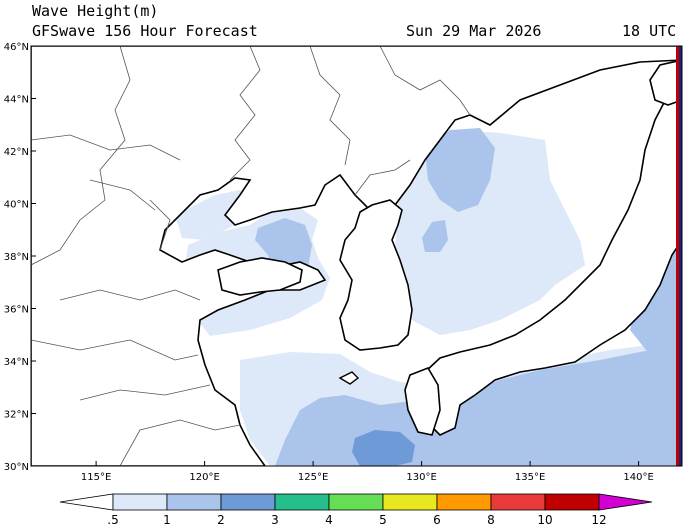 Image resolution: width=700 pixels, height=525 pixels. What do you see at coordinates (96, 477) in the screenshot?
I see `lon-label: 115°E` at bounding box center [96, 477].